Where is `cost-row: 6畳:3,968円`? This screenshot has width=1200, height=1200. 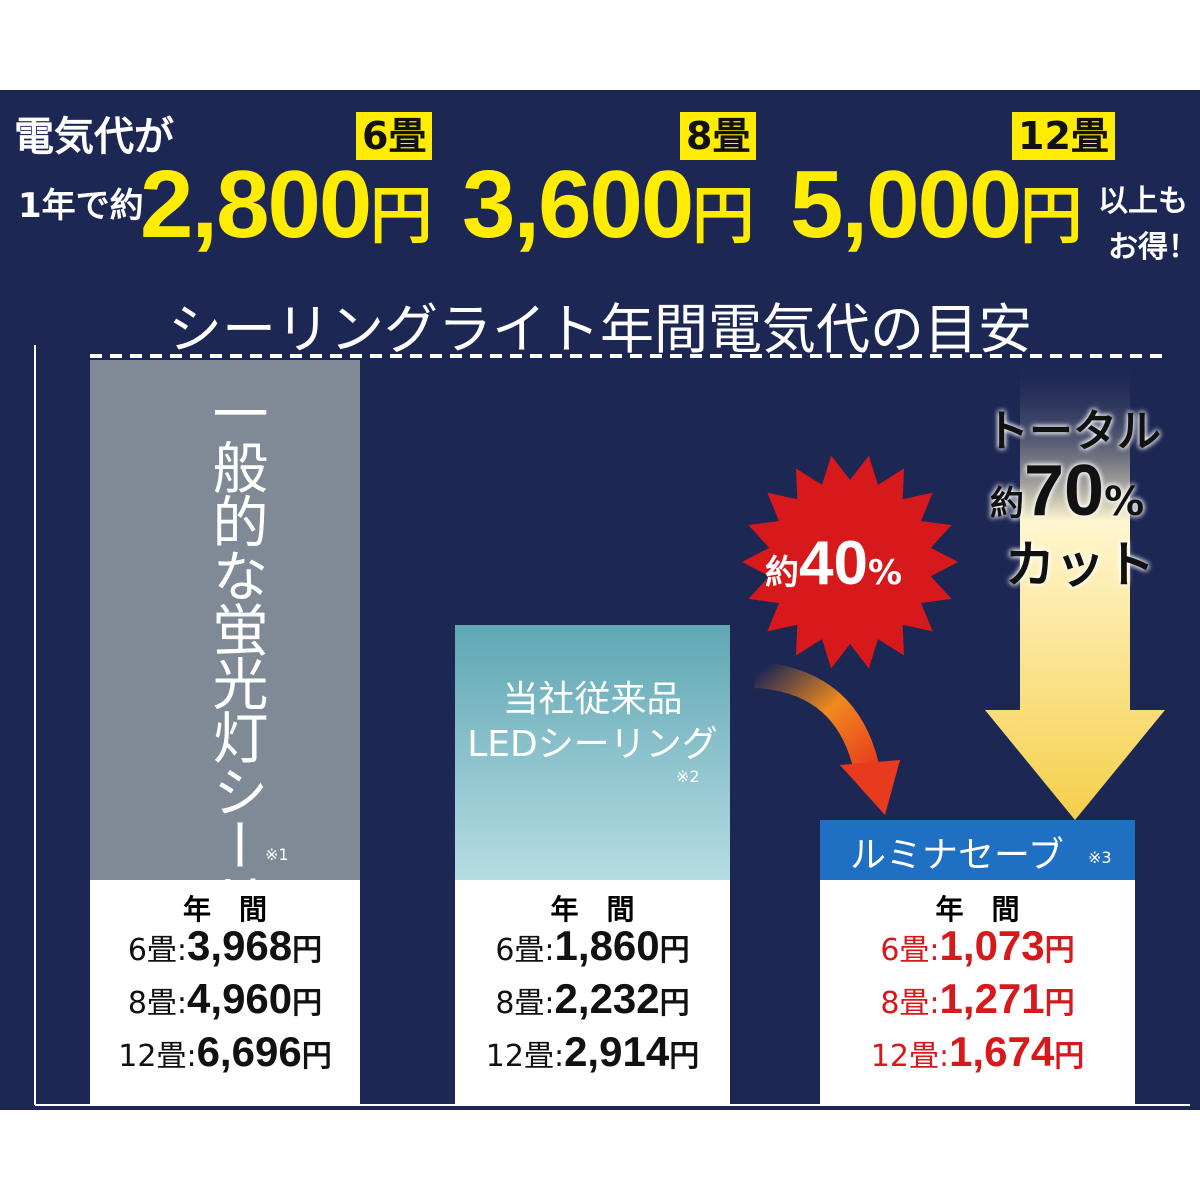
cost-row: 6畳:3,968円 is located at coordinates (225, 946).